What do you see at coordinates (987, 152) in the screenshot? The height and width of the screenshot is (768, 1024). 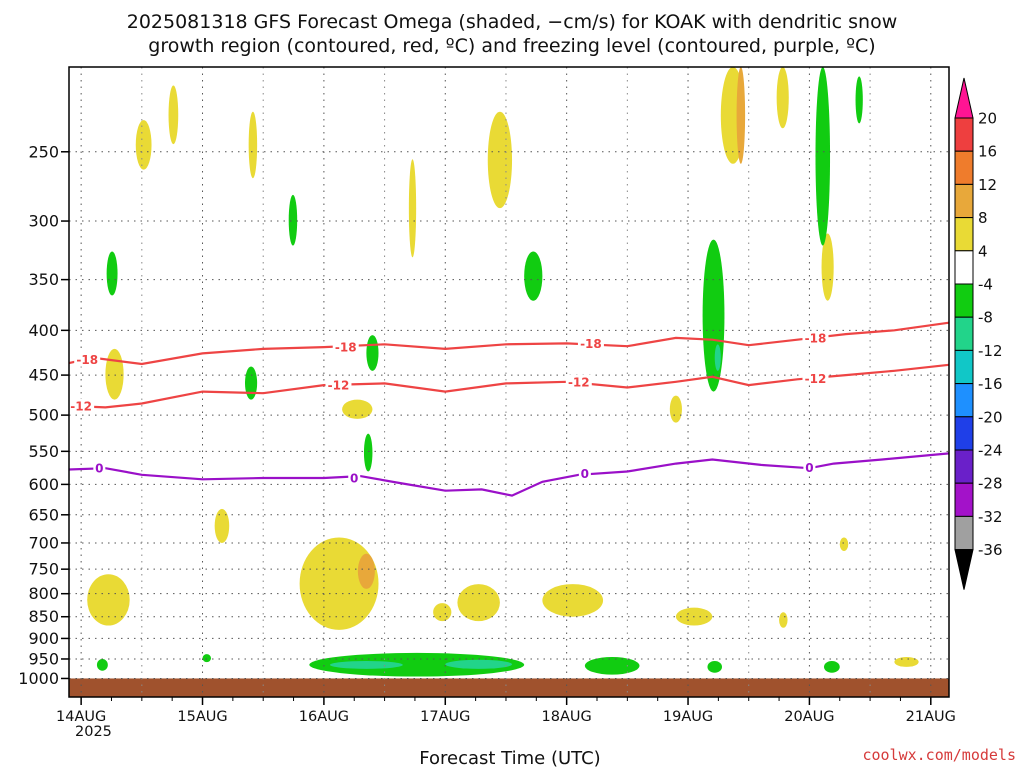 I see `colorbar-label-1: 16` at bounding box center [987, 152].